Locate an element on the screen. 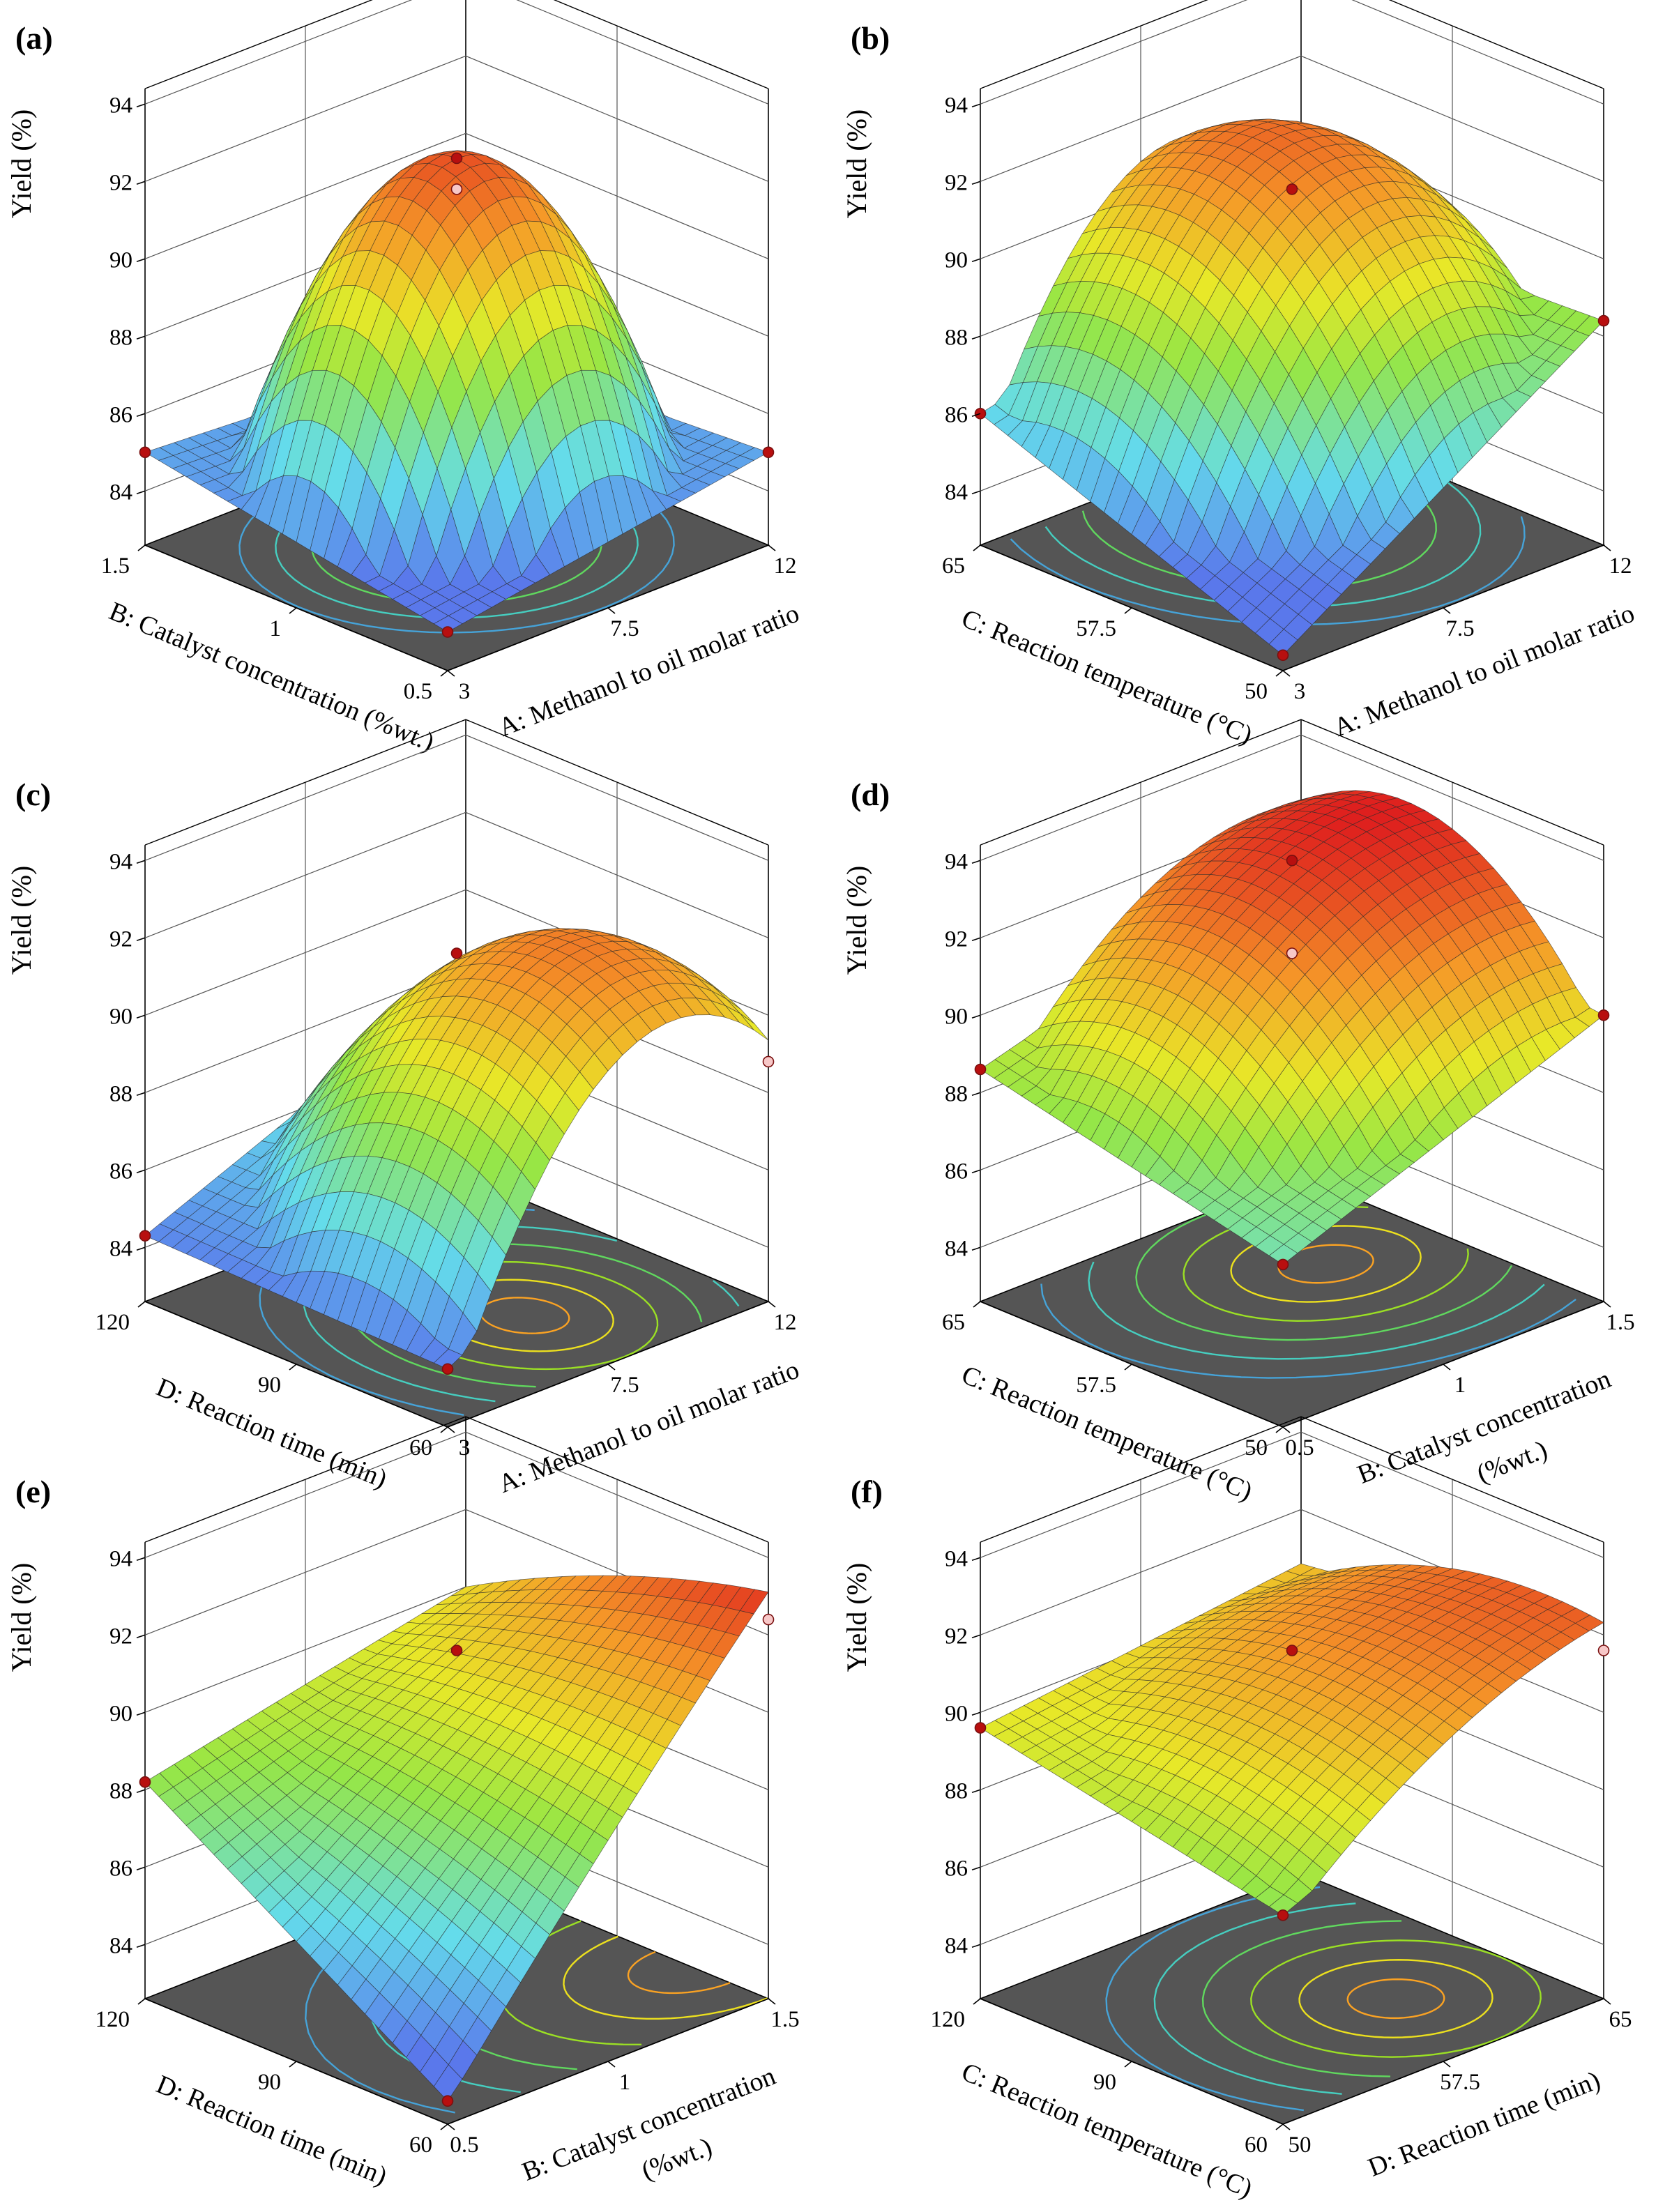 The width and height of the screenshot is (1672, 2212). x-axis-title: D: Reaction time (min) is located at coordinates (1484, 2124).